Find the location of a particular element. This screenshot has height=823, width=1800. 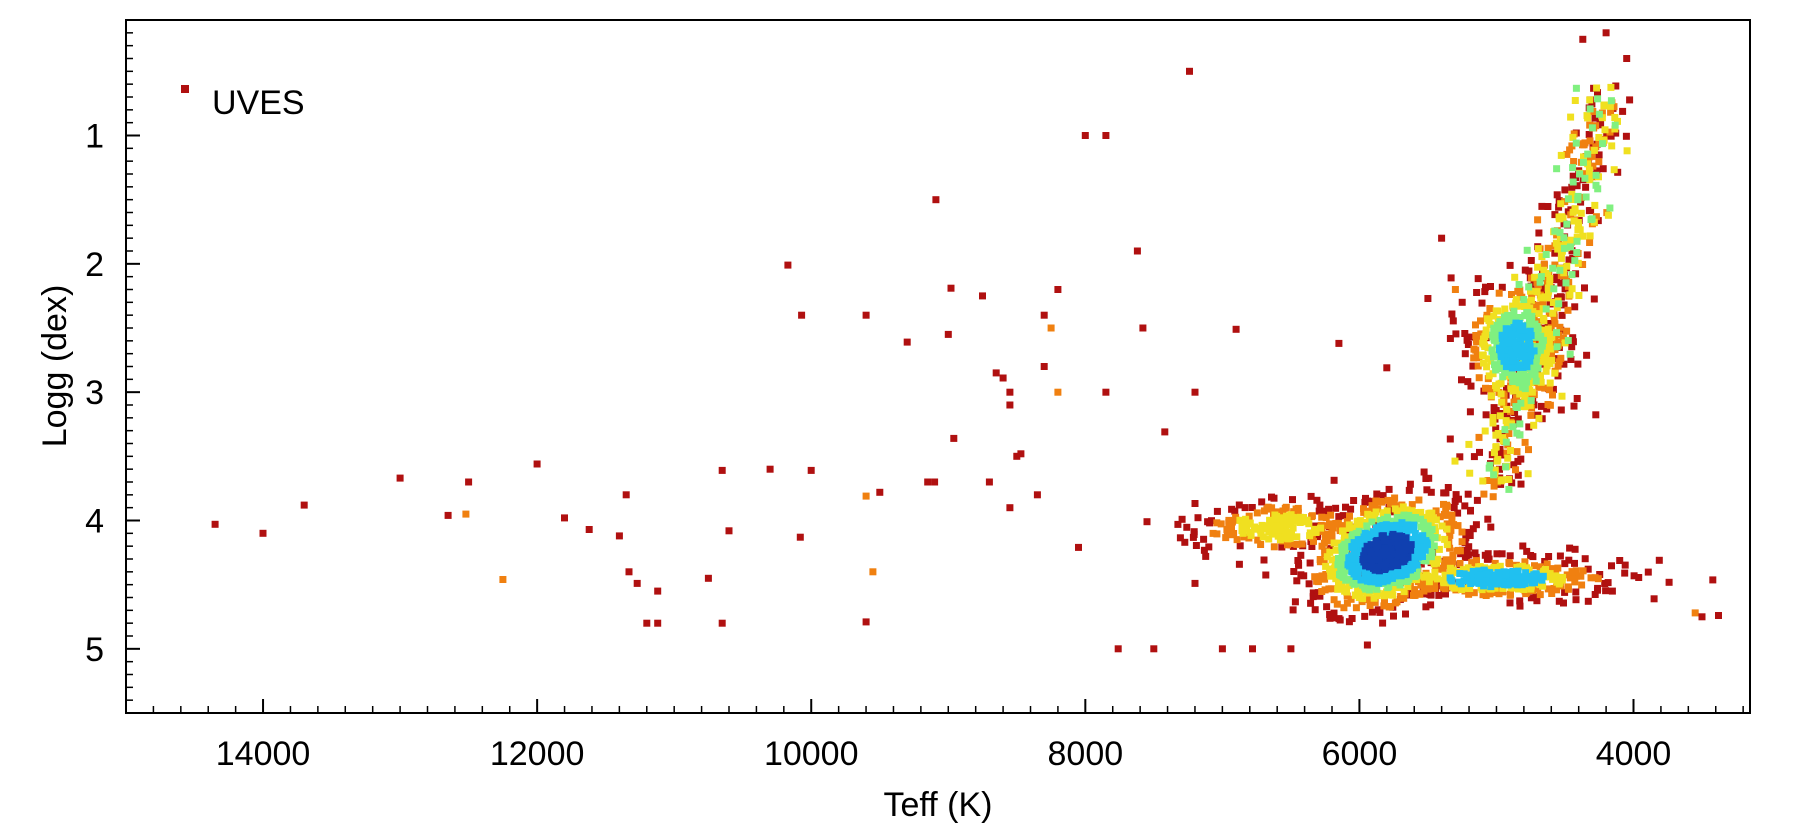

x-axis-title: Teff (K) is located at coordinates (938, 804).